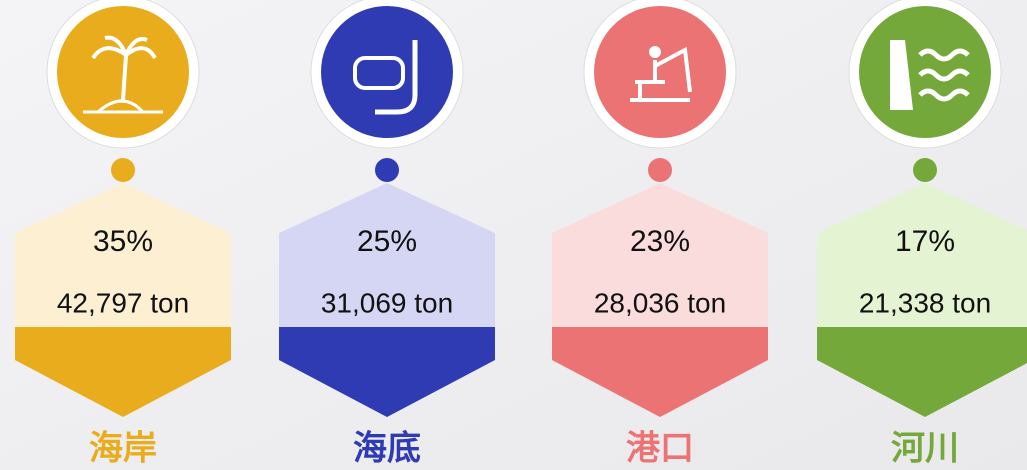 The width and height of the screenshot is (1027, 470). I want to click on label: 港口, so click(660, 449).